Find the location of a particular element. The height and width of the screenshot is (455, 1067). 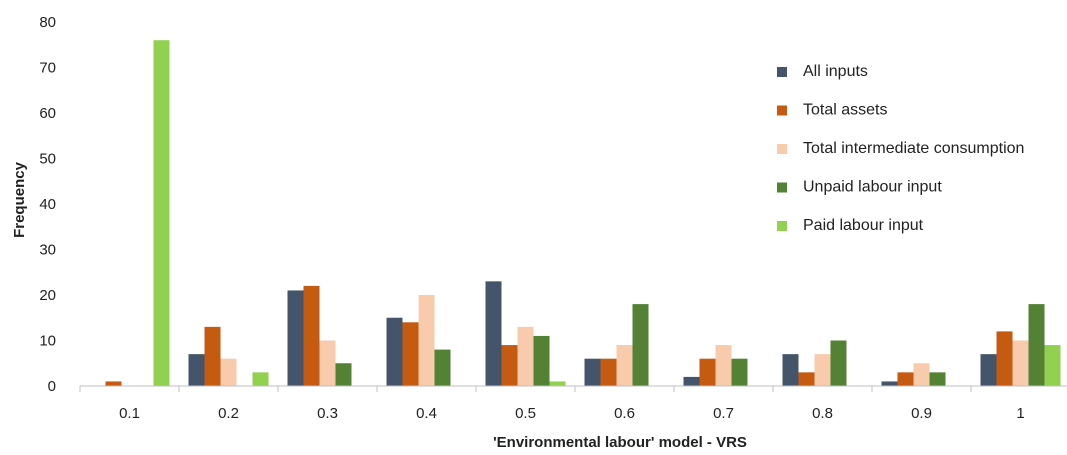

y-axis-ticks: 0 10 20 30 40 50 60 70 80 is located at coordinates (47, 204).